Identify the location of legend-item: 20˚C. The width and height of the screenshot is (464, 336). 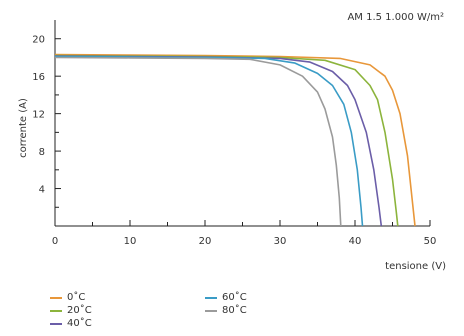
(71, 311).